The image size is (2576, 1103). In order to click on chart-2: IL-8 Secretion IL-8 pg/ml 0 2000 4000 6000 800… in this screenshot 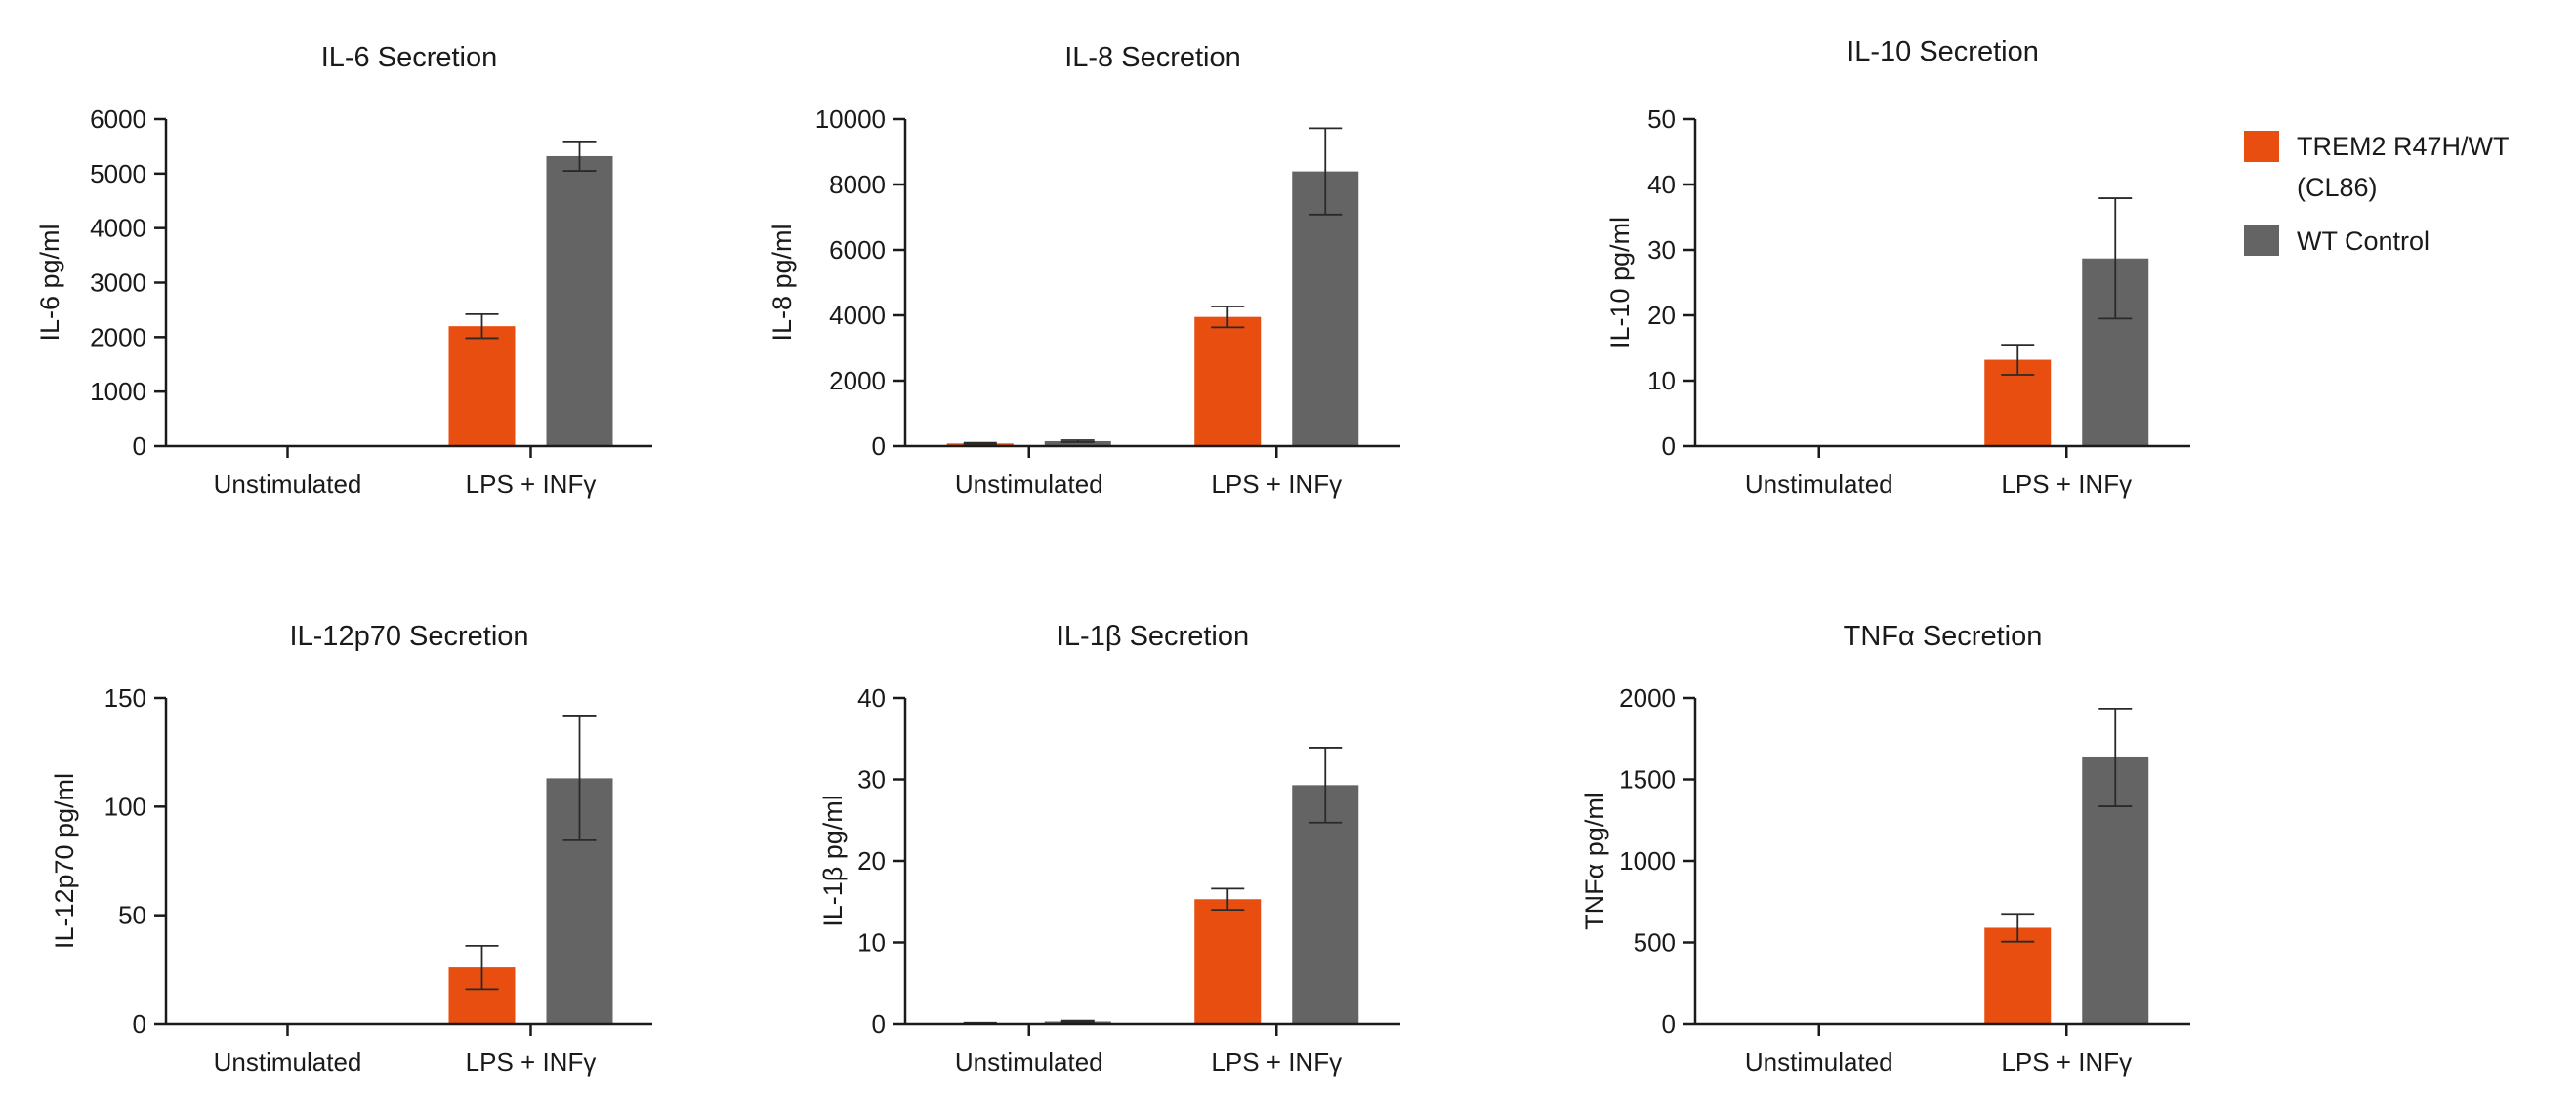, I will do `click(1084, 270)`.